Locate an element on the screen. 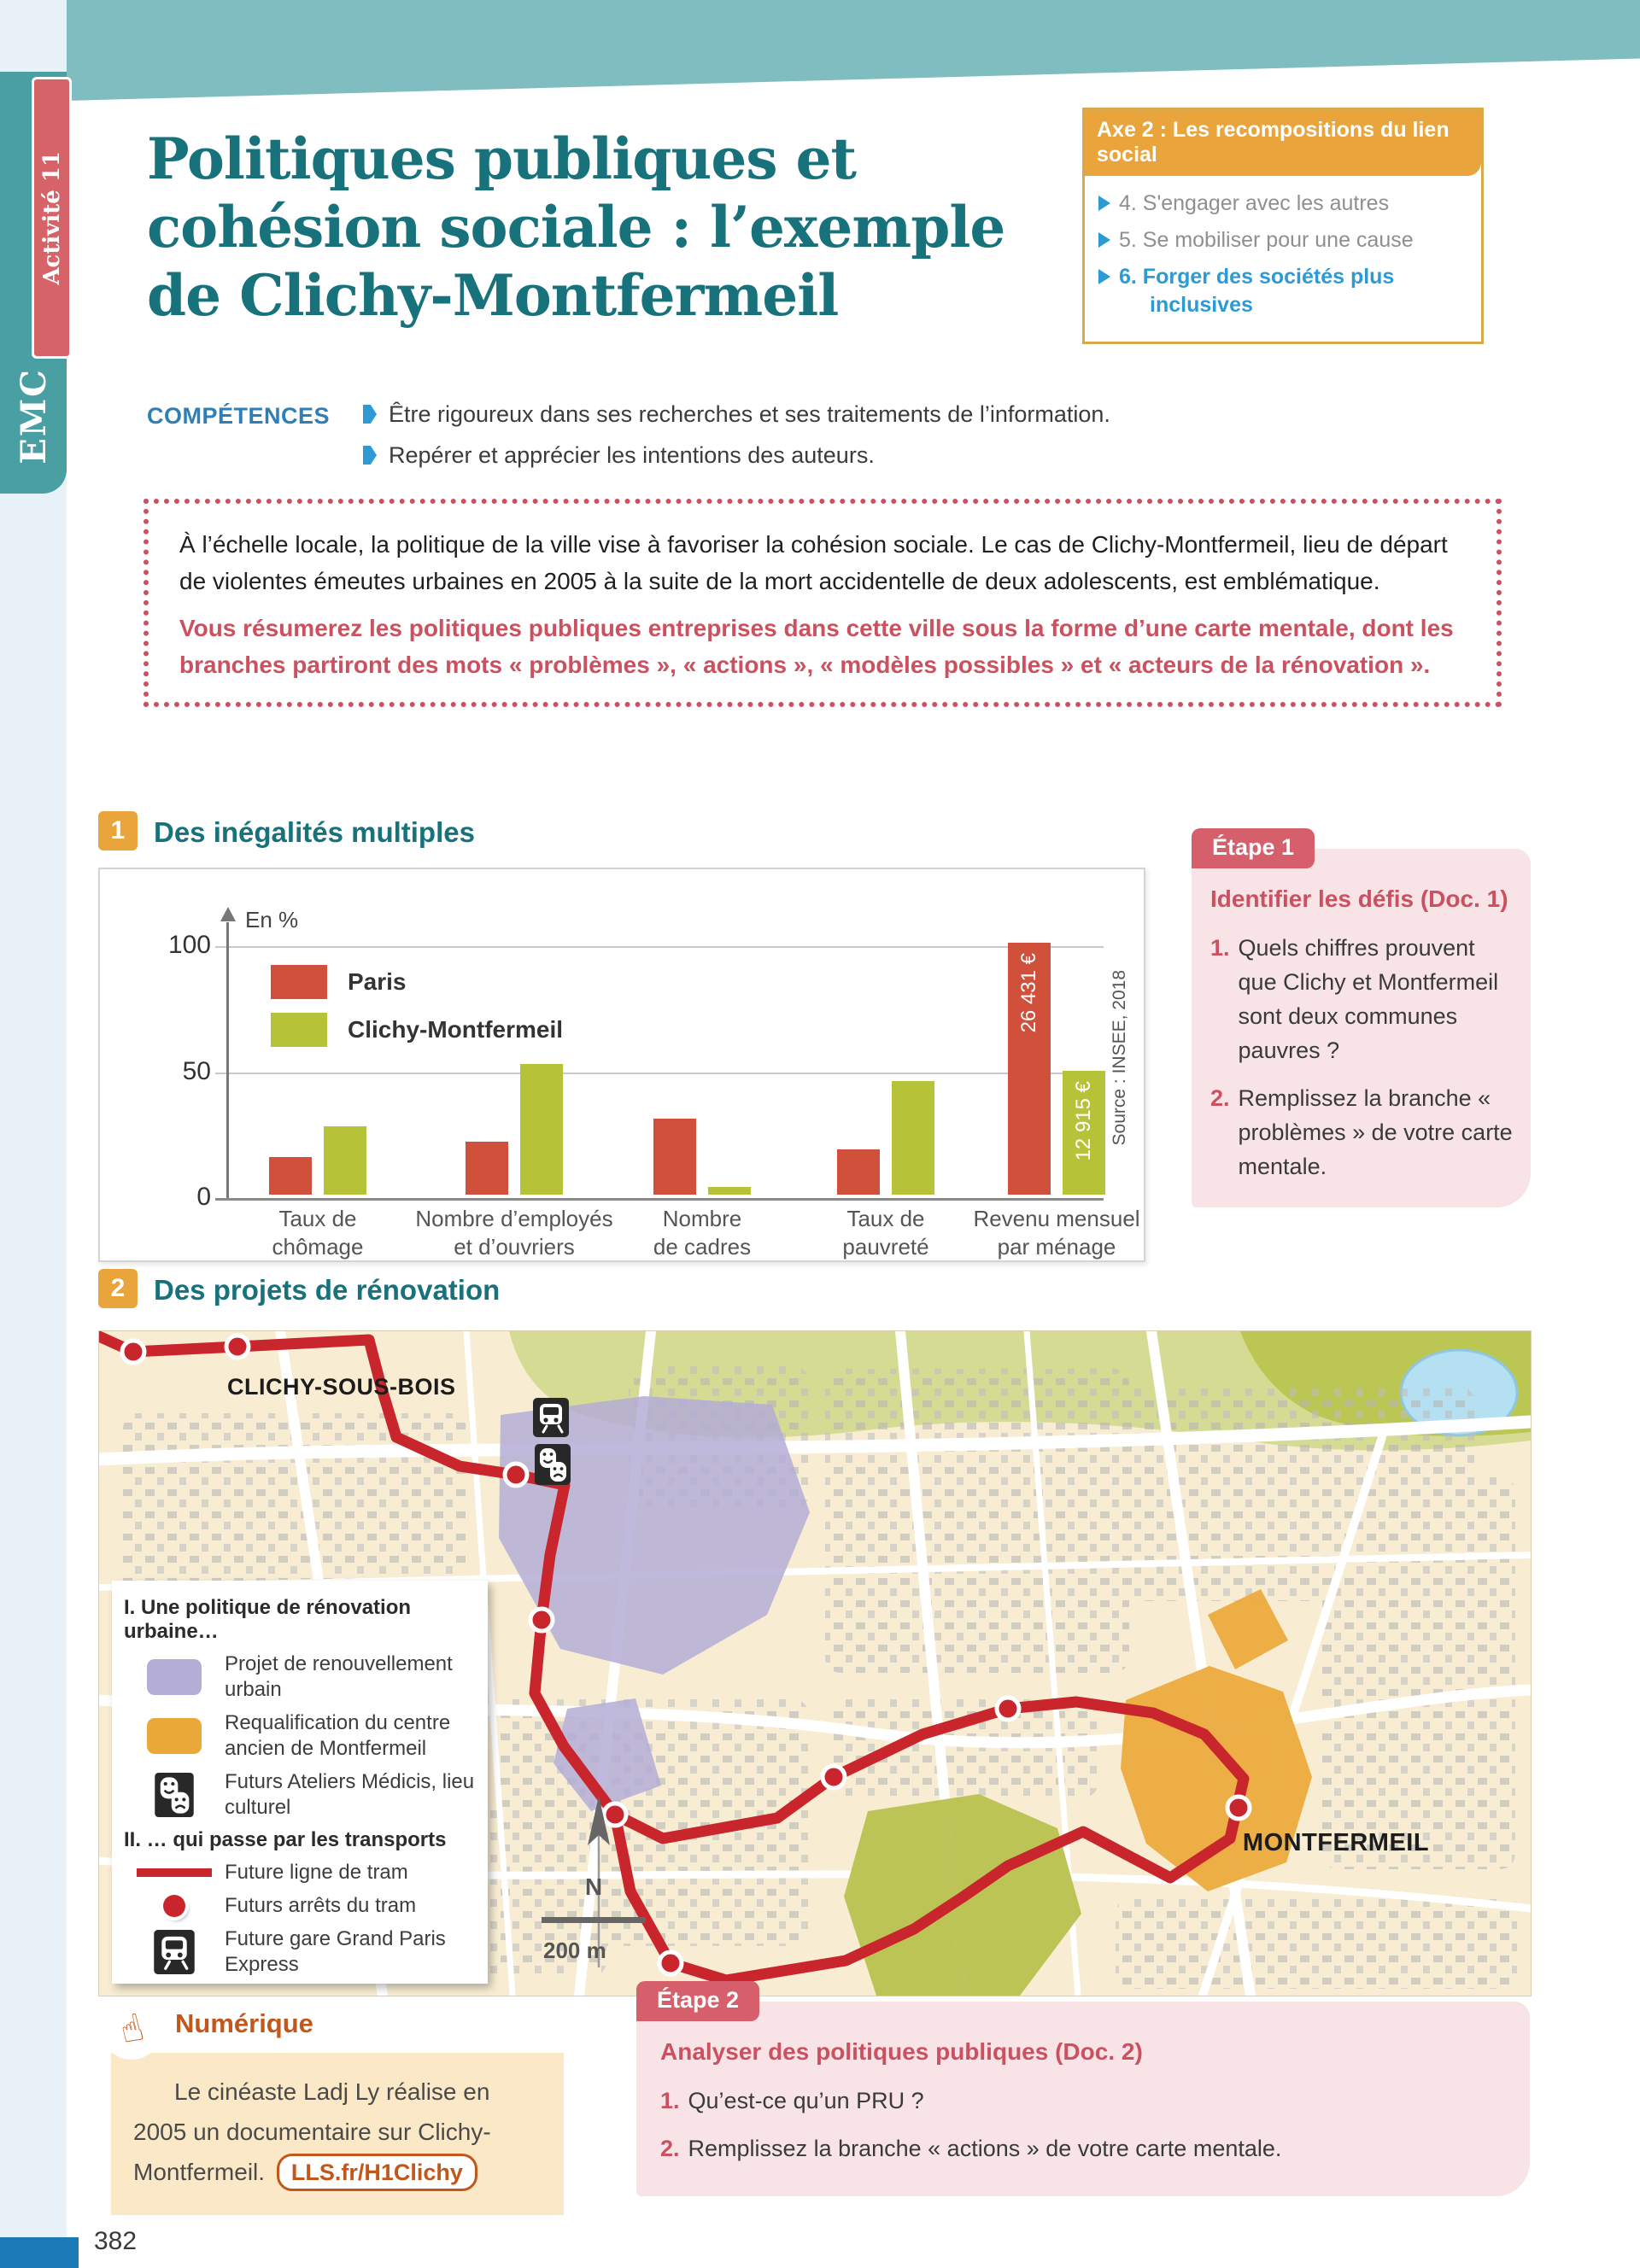 Image resolution: width=1640 pixels, height=2268 pixels. click-hand-icon: ☝ is located at coordinates (131, 2029).